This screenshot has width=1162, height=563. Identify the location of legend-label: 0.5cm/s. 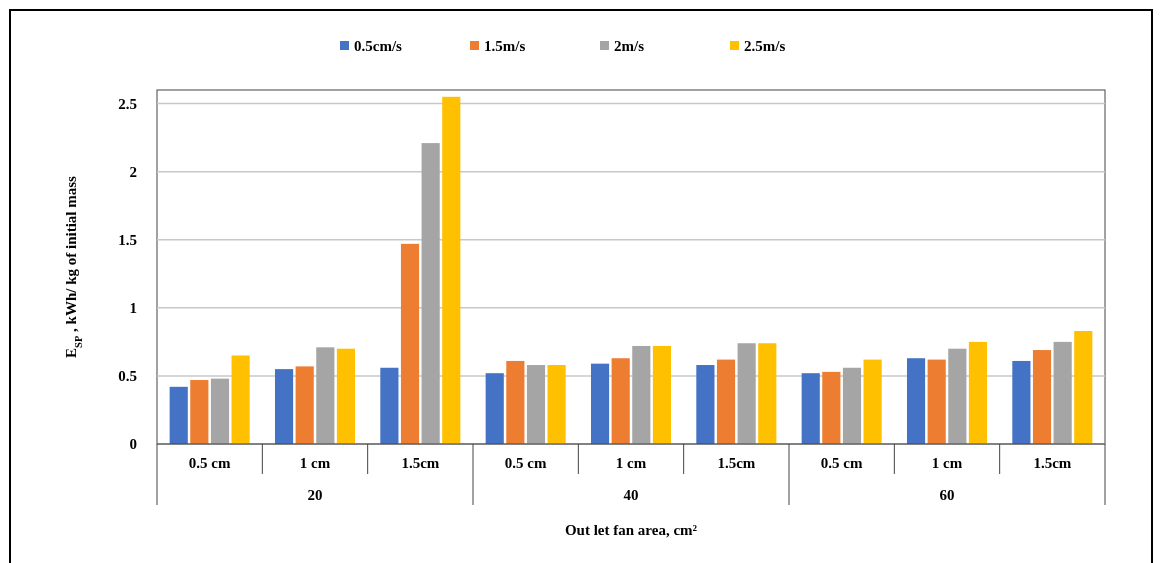
(378, 46).